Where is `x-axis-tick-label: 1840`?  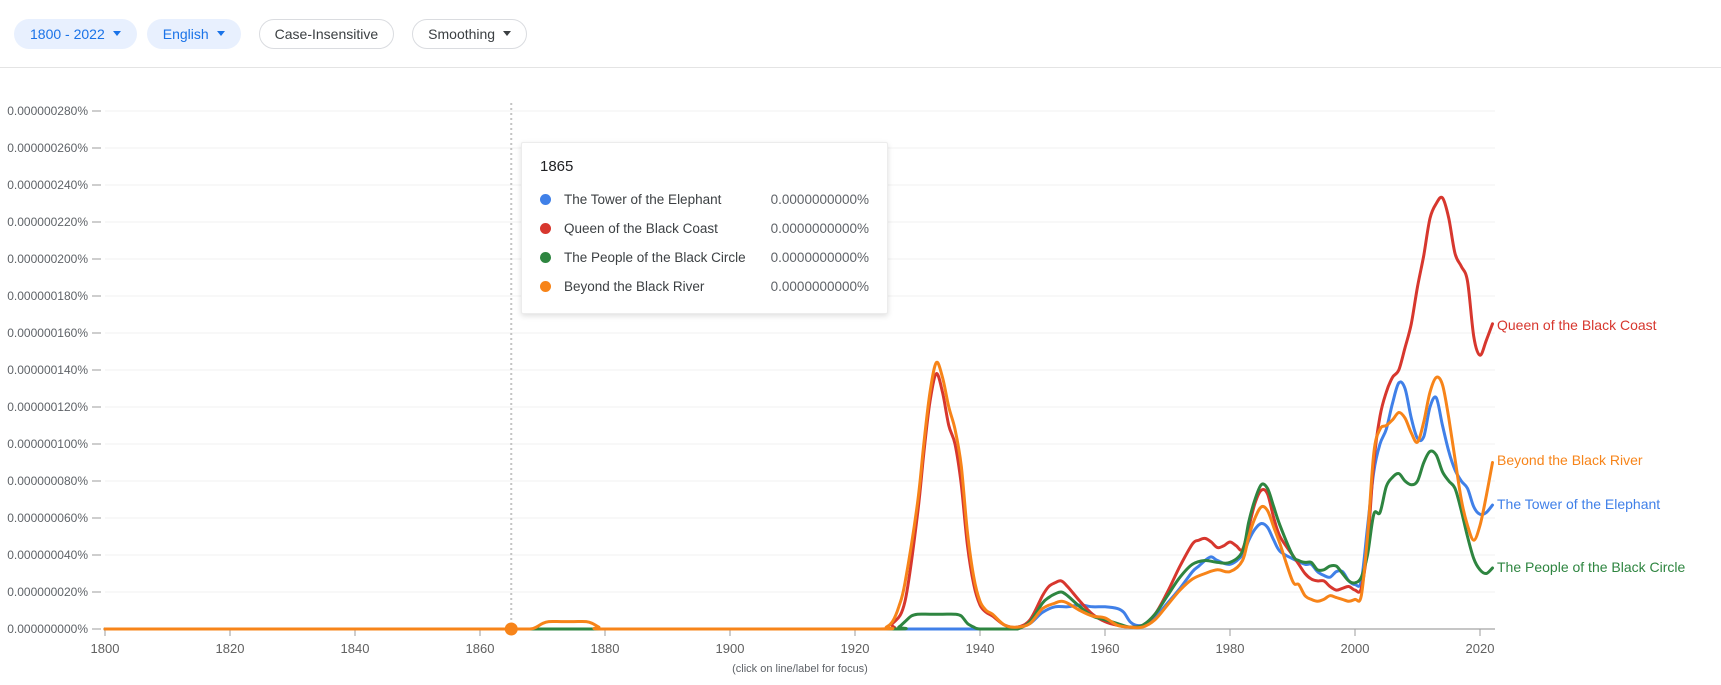
x-axis-tick-label: 1840 is located at coordinates (355, 648).